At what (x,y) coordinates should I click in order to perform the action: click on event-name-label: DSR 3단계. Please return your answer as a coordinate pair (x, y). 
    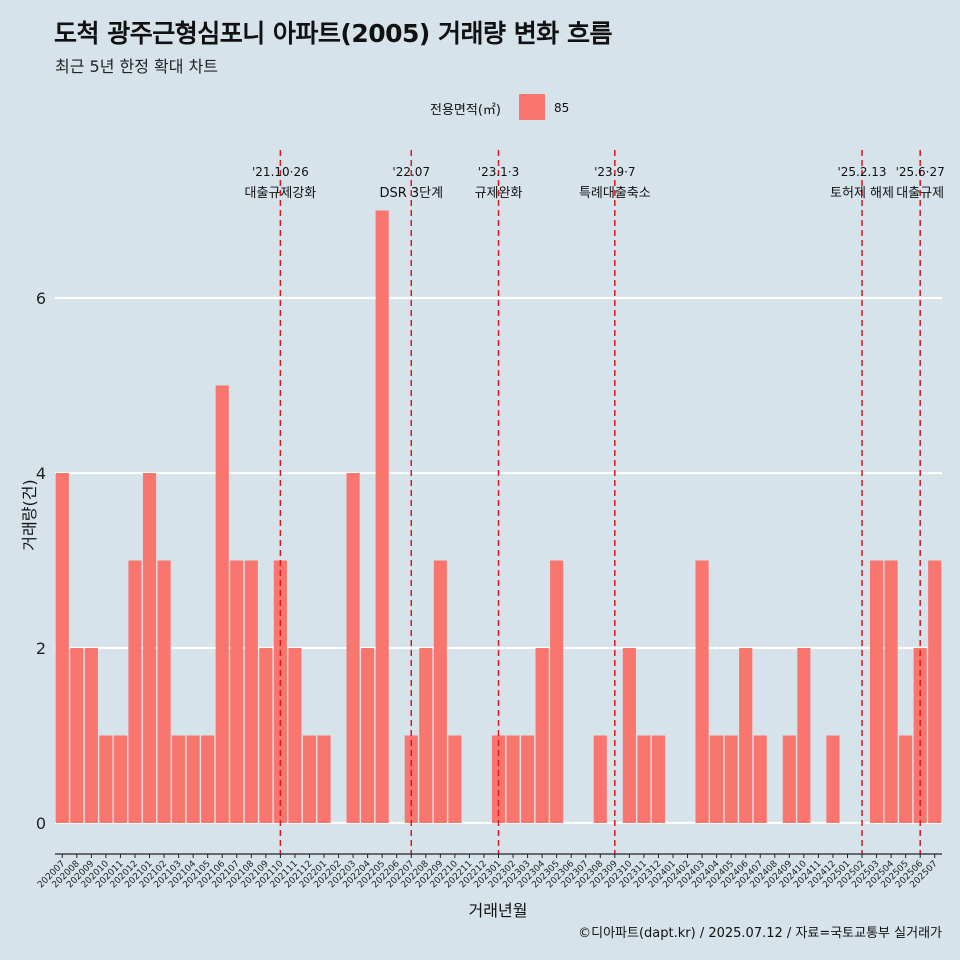
    Looking at the image, I should click on (411, 193).